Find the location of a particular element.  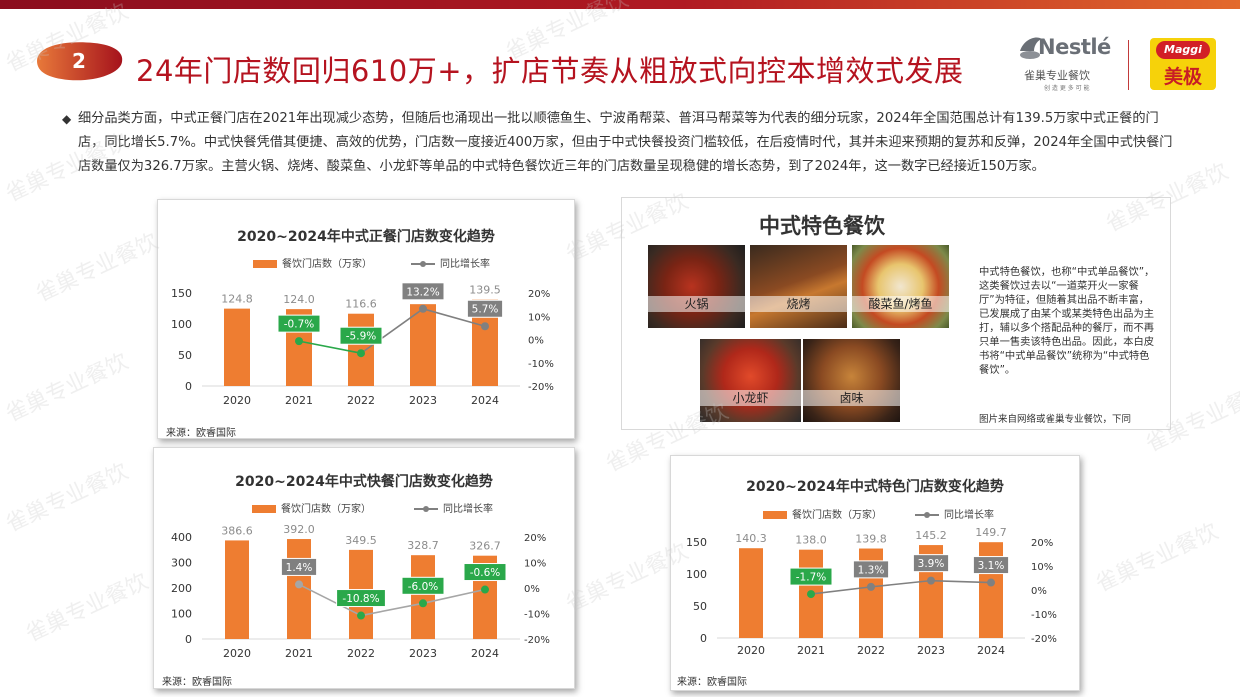

nest-bird-icon is located at coordinates (1031, 48).